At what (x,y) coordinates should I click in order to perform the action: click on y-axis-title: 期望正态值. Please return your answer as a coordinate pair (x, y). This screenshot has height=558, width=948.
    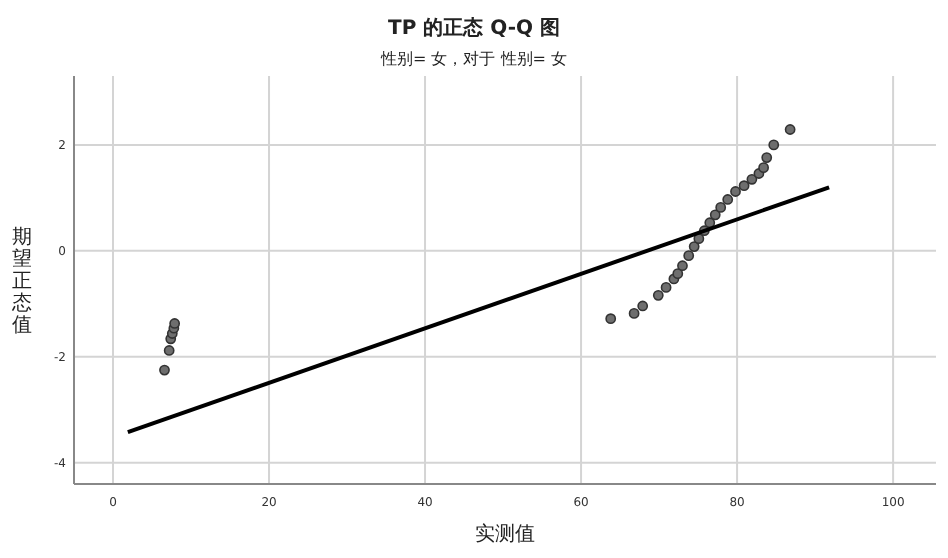
    Looking at the image, I should click on (21, 281).